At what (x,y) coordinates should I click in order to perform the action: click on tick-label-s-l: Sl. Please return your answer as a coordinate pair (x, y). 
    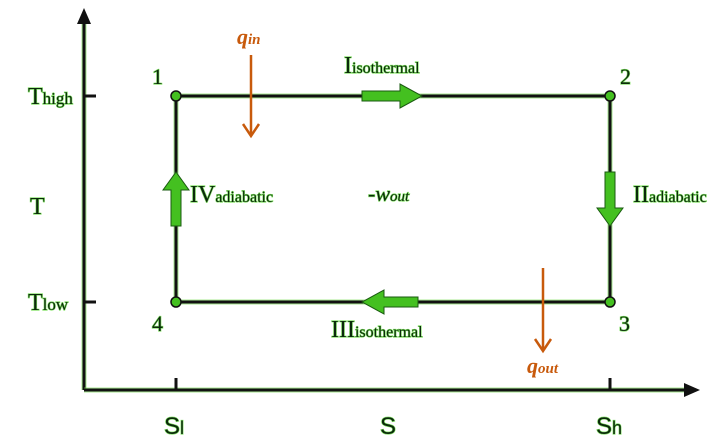
    Looking at the image, I should click on (174, 426).